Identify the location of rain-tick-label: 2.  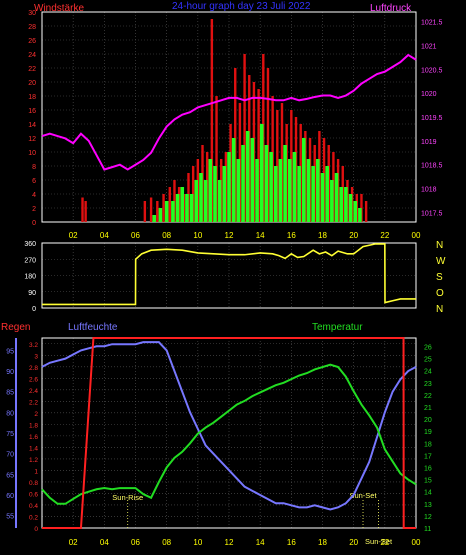
(36, 414).